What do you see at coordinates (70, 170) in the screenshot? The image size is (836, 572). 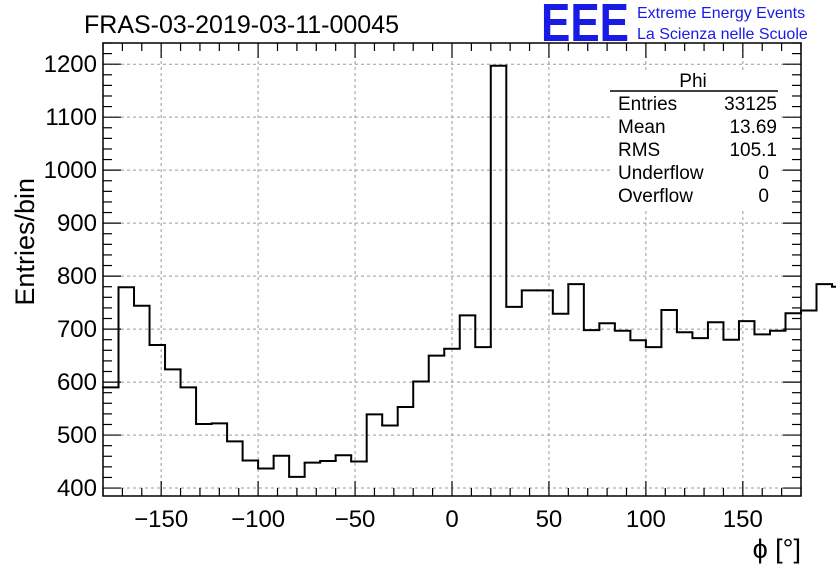 I see `y-tick-label-6: 1000` at bounding box center [70, 170].